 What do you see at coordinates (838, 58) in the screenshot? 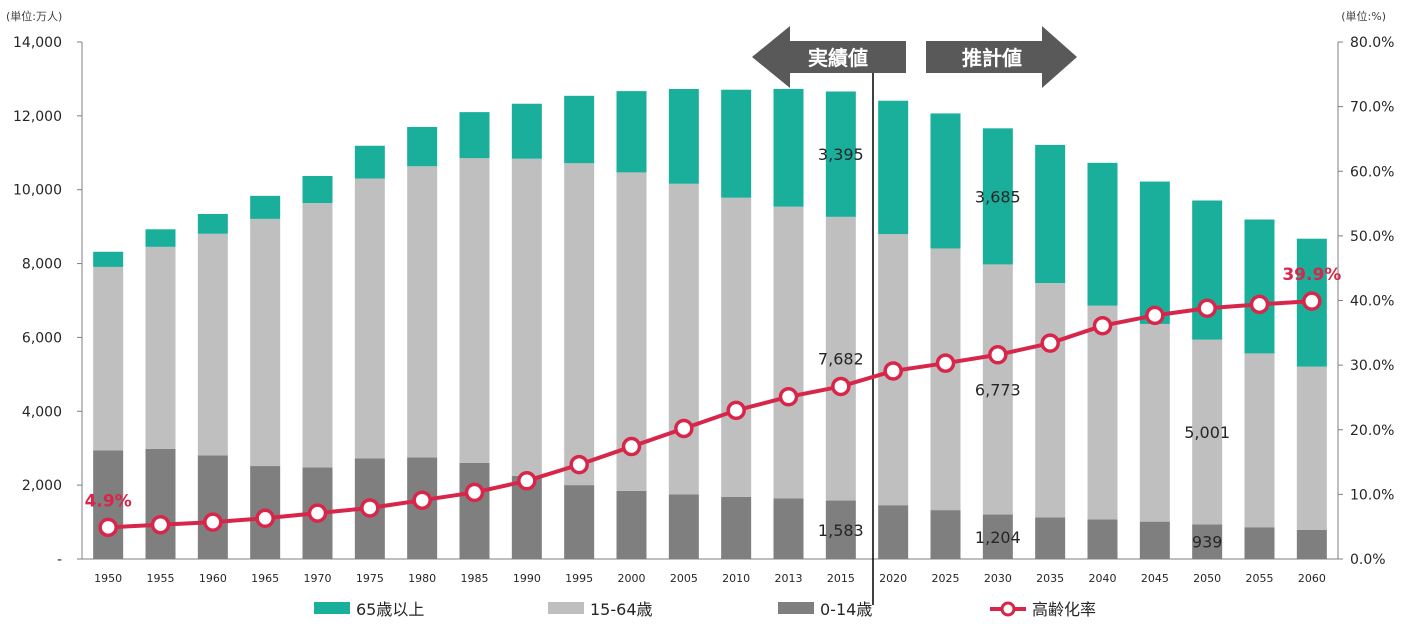
I see `actual-arrow-label: 実績値` at bounding box center [838, 58].